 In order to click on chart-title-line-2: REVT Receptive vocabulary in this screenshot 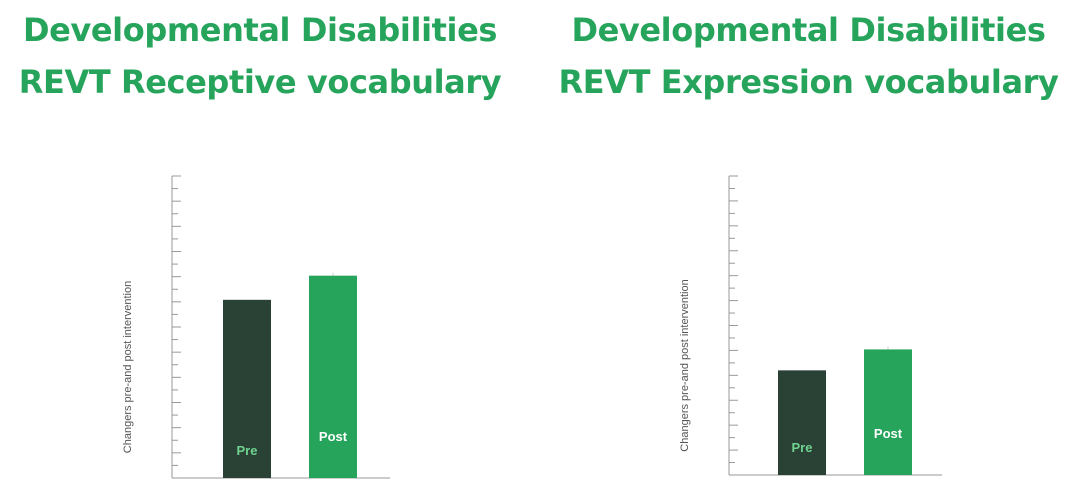, I will do `click(260, 82)`.